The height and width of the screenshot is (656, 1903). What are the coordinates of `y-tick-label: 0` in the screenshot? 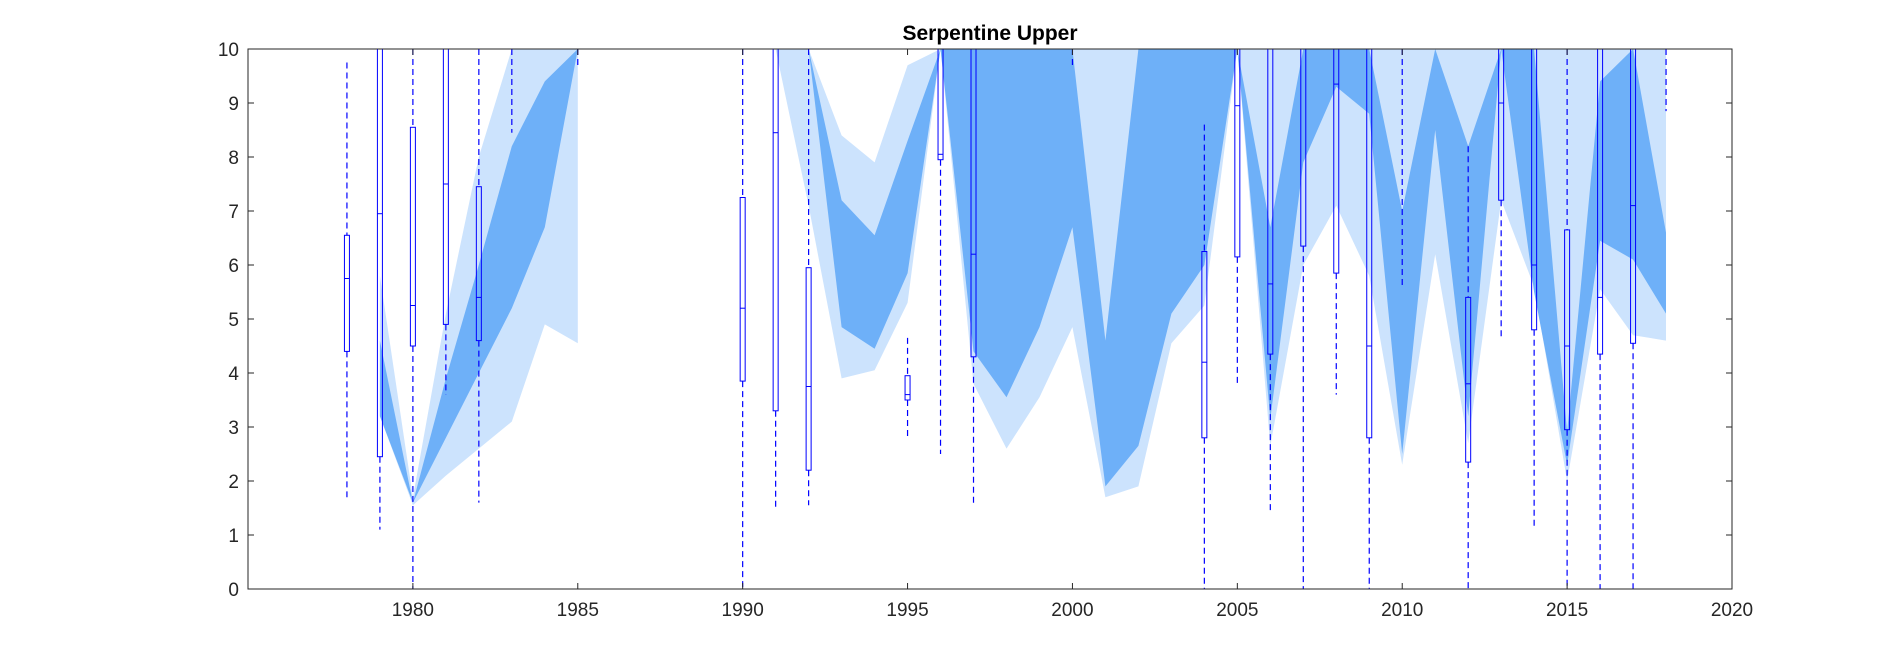 It's located at (233, 590).